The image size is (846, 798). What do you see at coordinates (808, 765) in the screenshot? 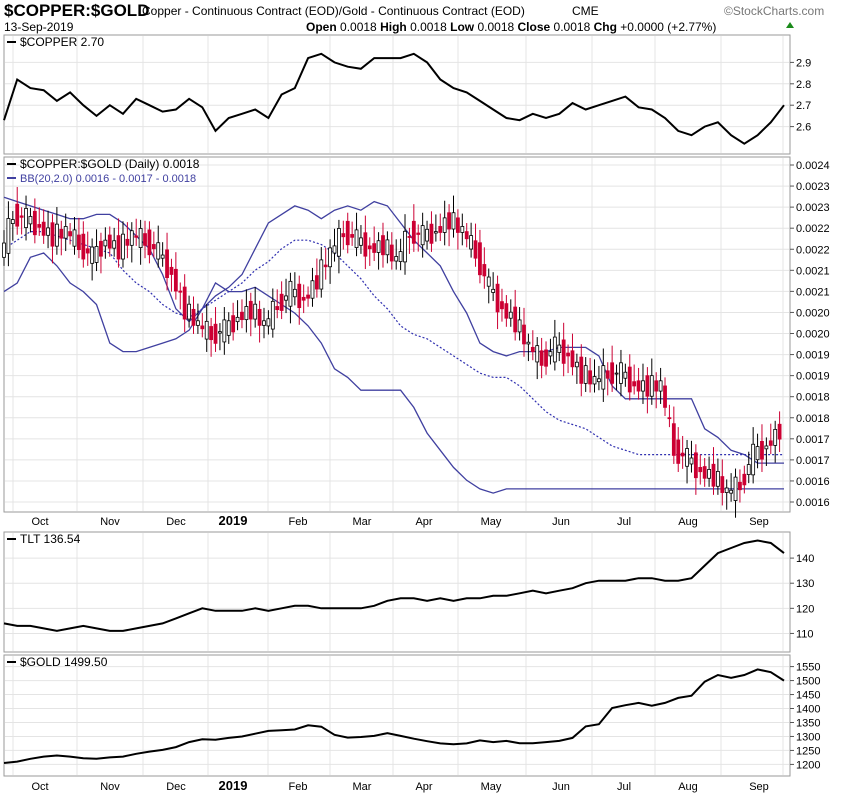
I see `y-tick-label: 1200` at bounding box center [808, 765].